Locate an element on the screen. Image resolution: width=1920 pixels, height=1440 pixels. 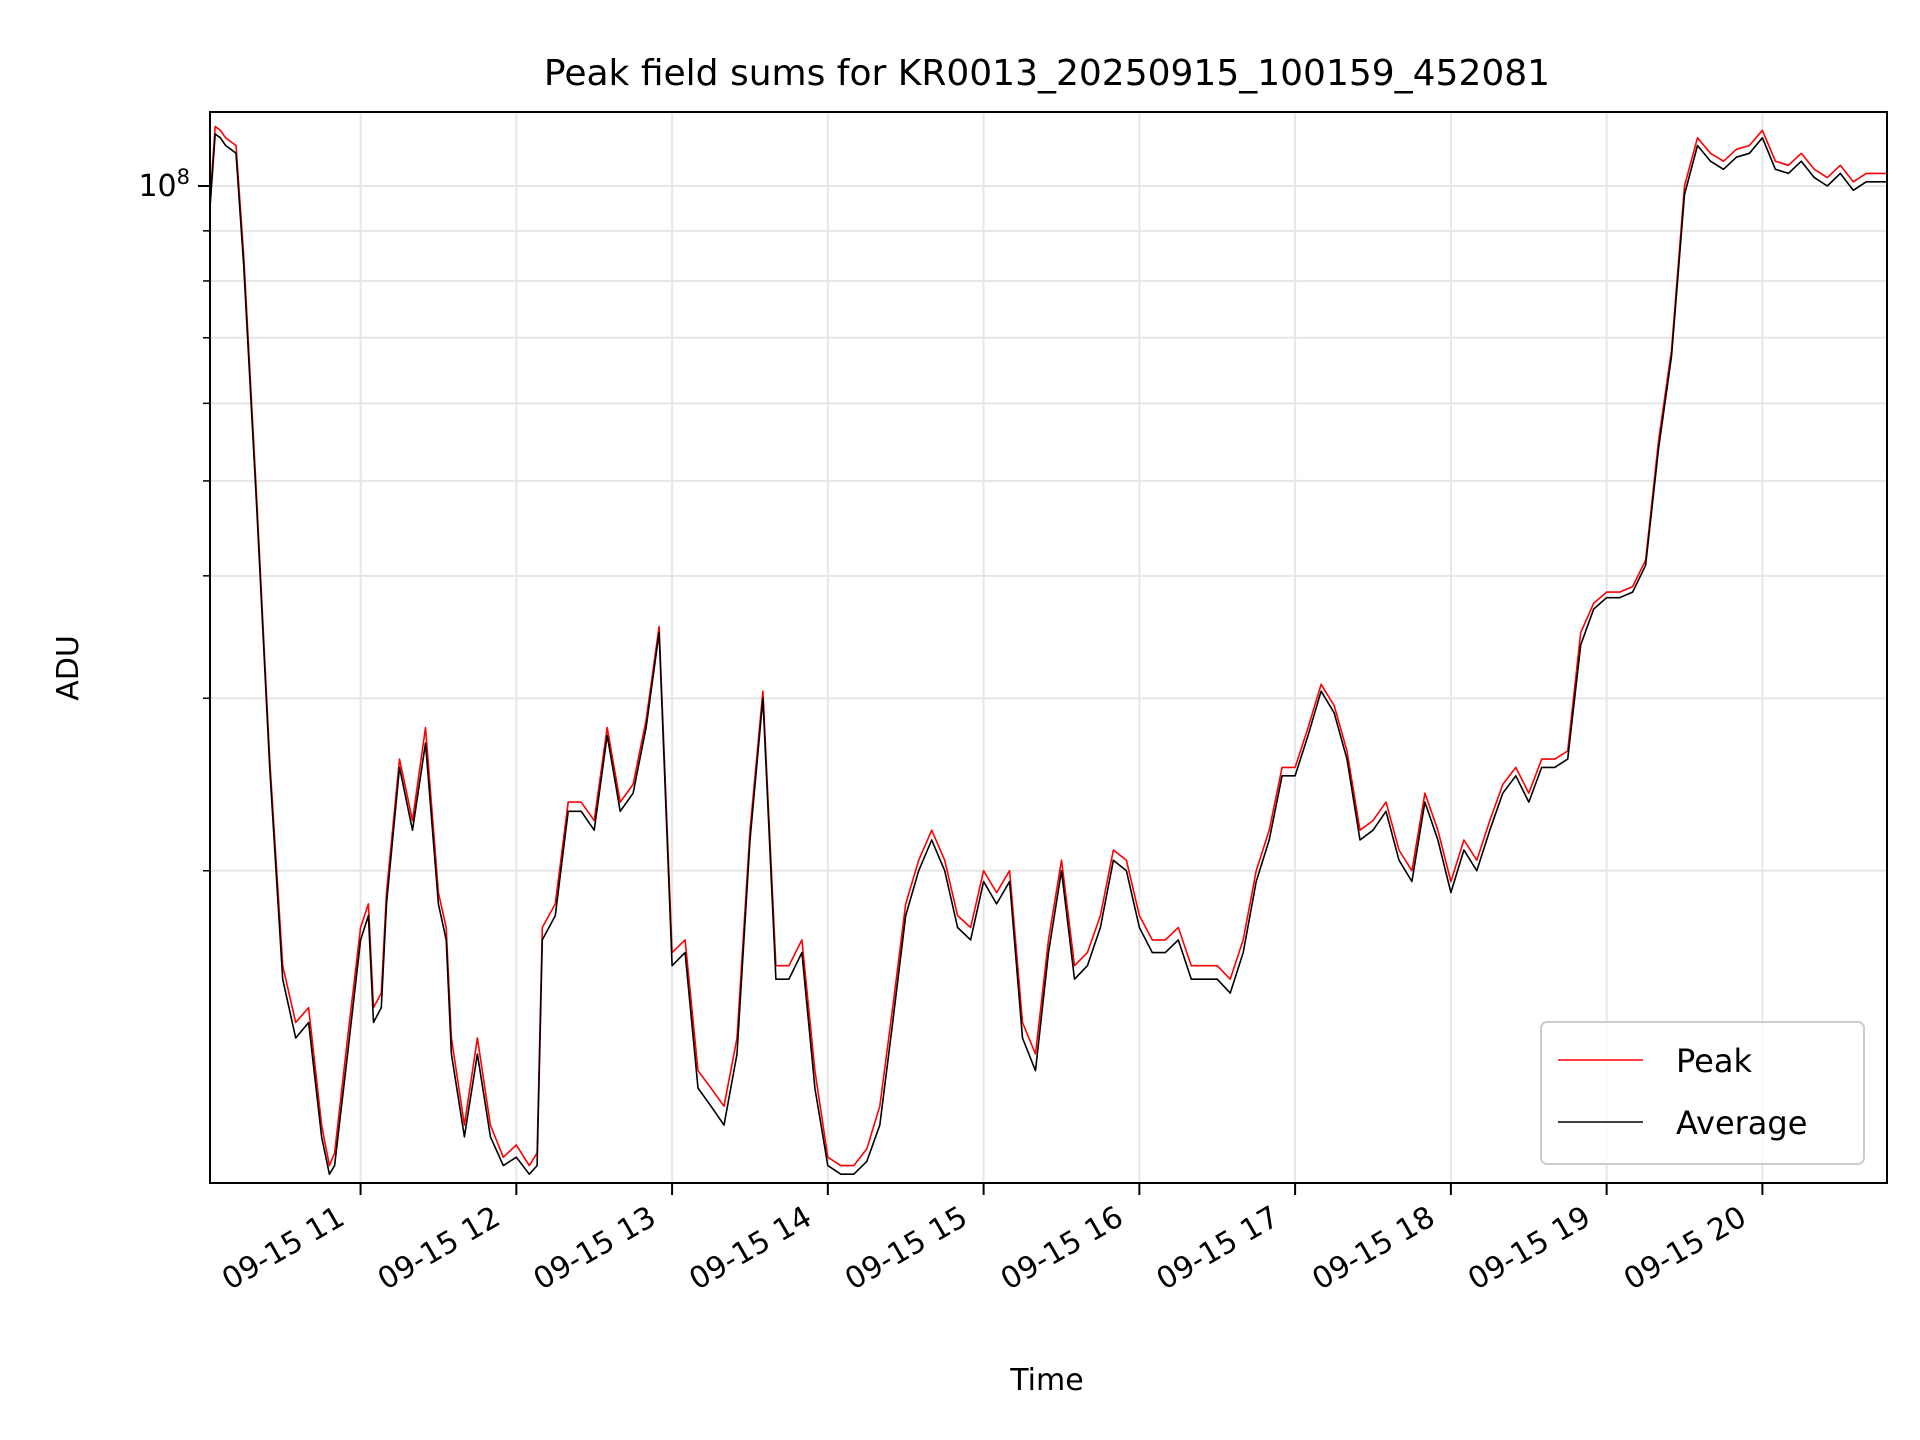
x-axis-label: Time is located at coordinates (1046, 1380).